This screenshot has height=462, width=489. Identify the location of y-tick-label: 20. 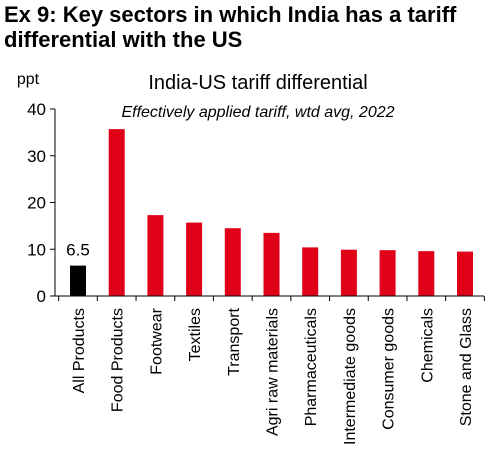
(36, 203).